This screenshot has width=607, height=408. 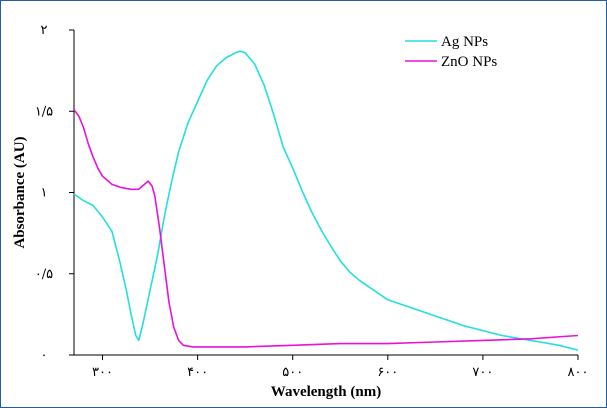 I want to click on x-tick-label: ۵۰۰, so click(x=292, y=372).